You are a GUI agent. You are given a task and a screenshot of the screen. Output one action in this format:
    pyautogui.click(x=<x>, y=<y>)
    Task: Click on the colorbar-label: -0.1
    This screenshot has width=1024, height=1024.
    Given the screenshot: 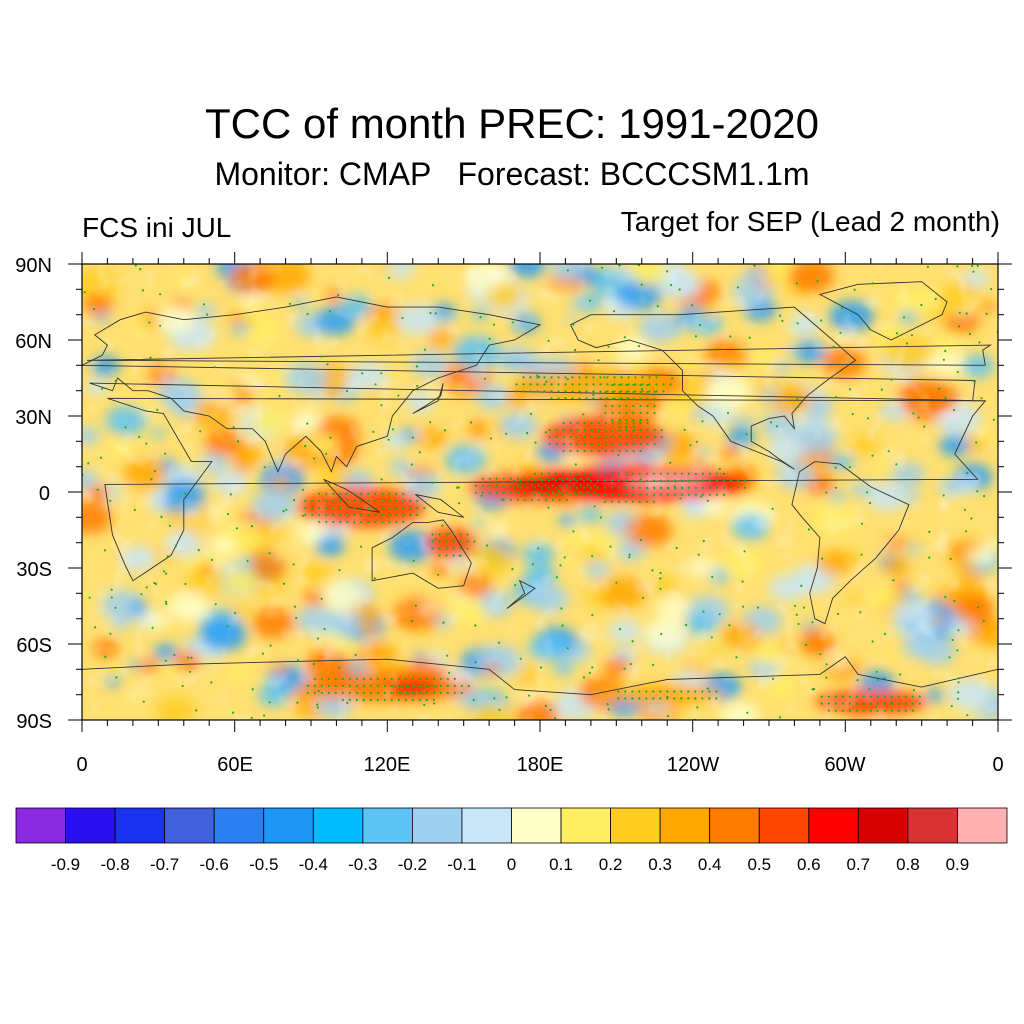 What is the action you would take?
    pyautogui.click(x=461, y=864)
    